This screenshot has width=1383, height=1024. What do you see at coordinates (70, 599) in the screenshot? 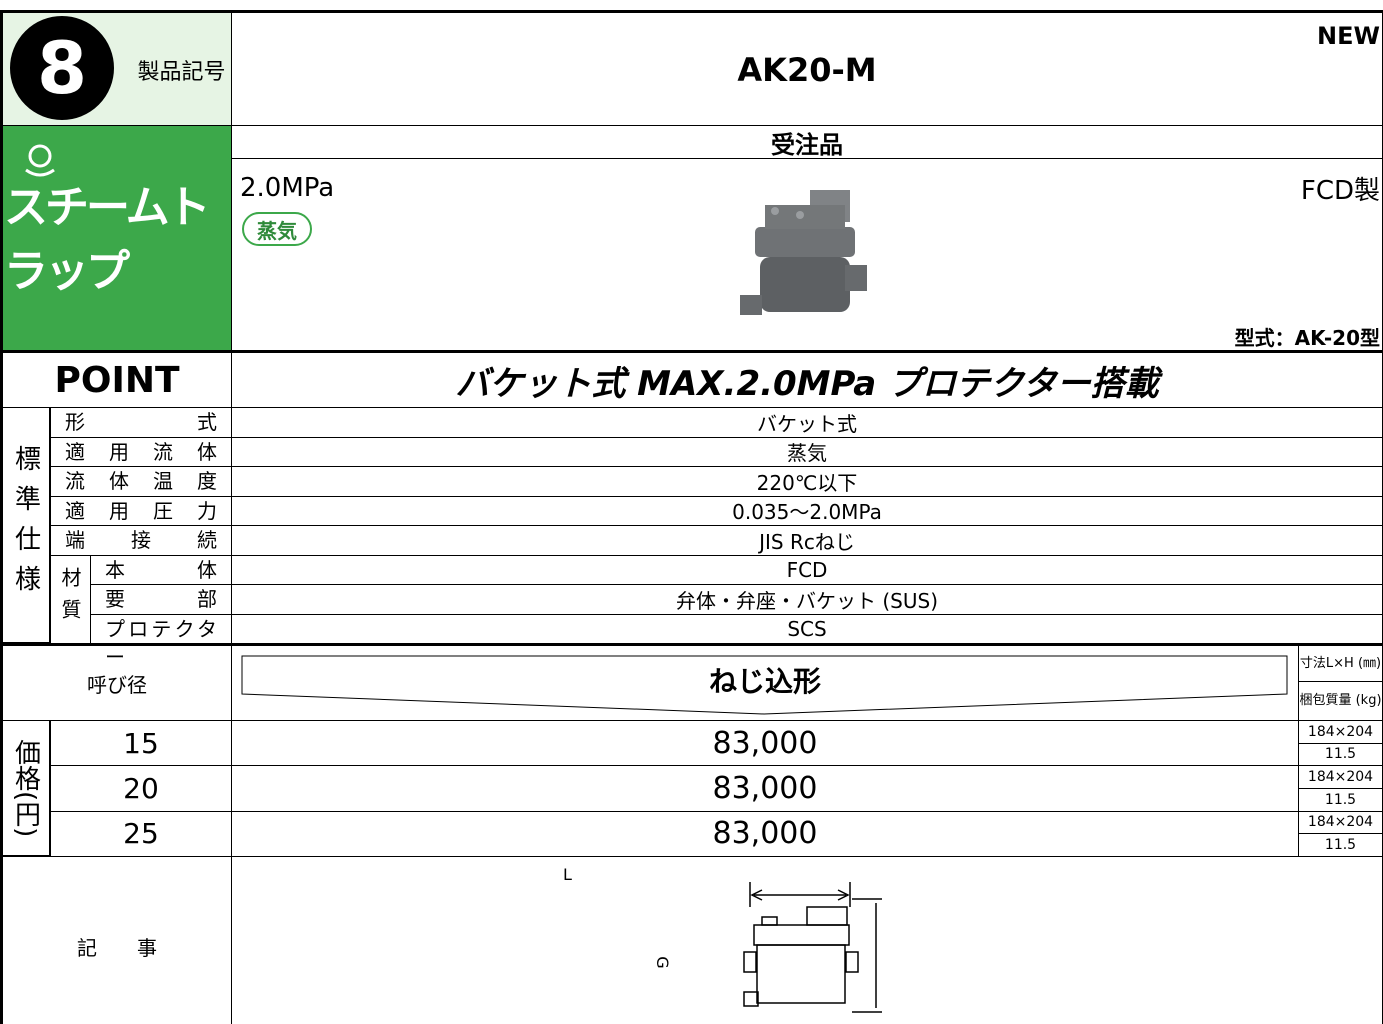
I see `material-label: 材質` at bounding box center [70, 599].